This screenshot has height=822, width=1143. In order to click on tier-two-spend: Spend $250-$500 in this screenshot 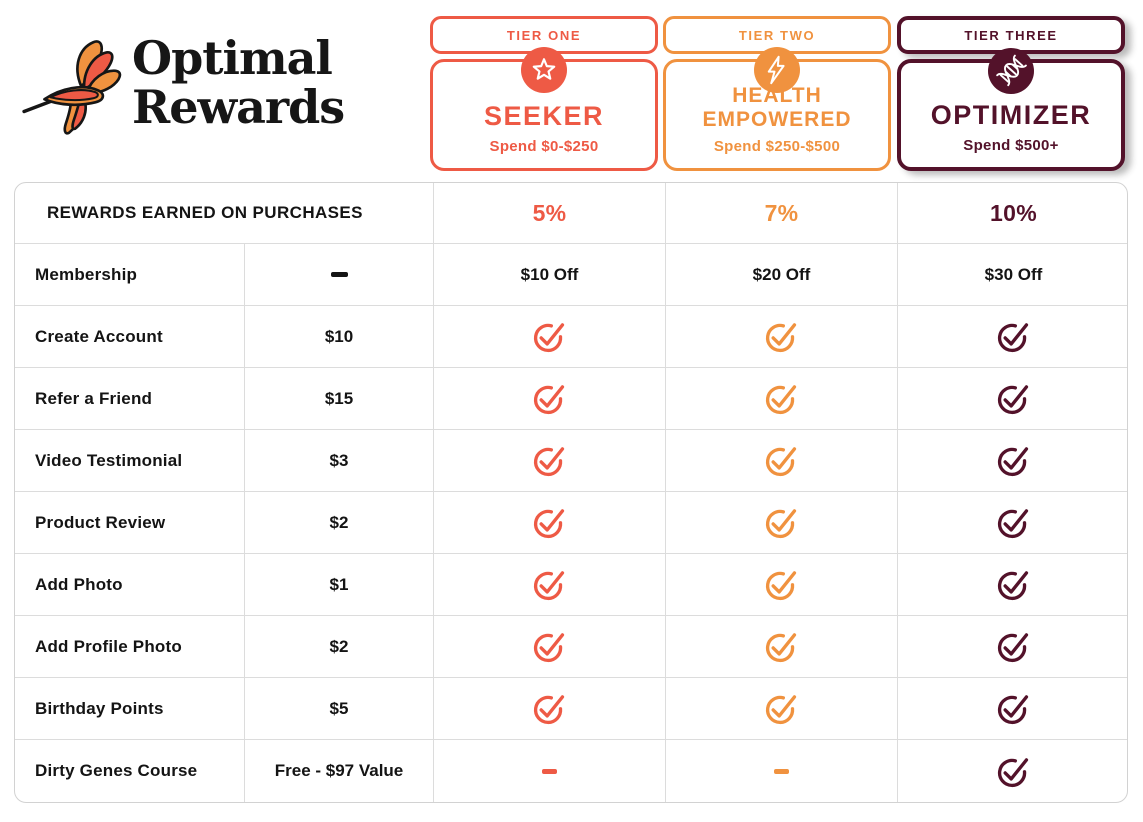, I will do `click(777, 146)`.